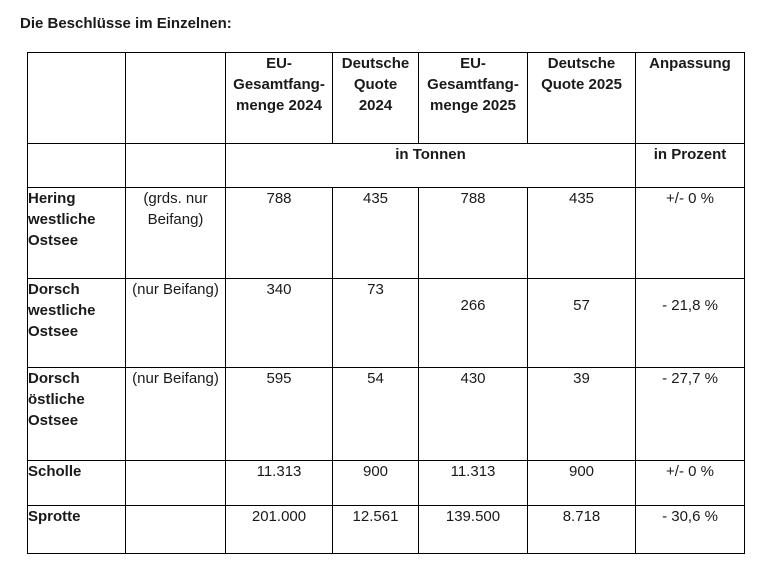 This screenshot has width=764, height=571. I want to click on value-cell-eu-2025: 430, so click(473, 414).